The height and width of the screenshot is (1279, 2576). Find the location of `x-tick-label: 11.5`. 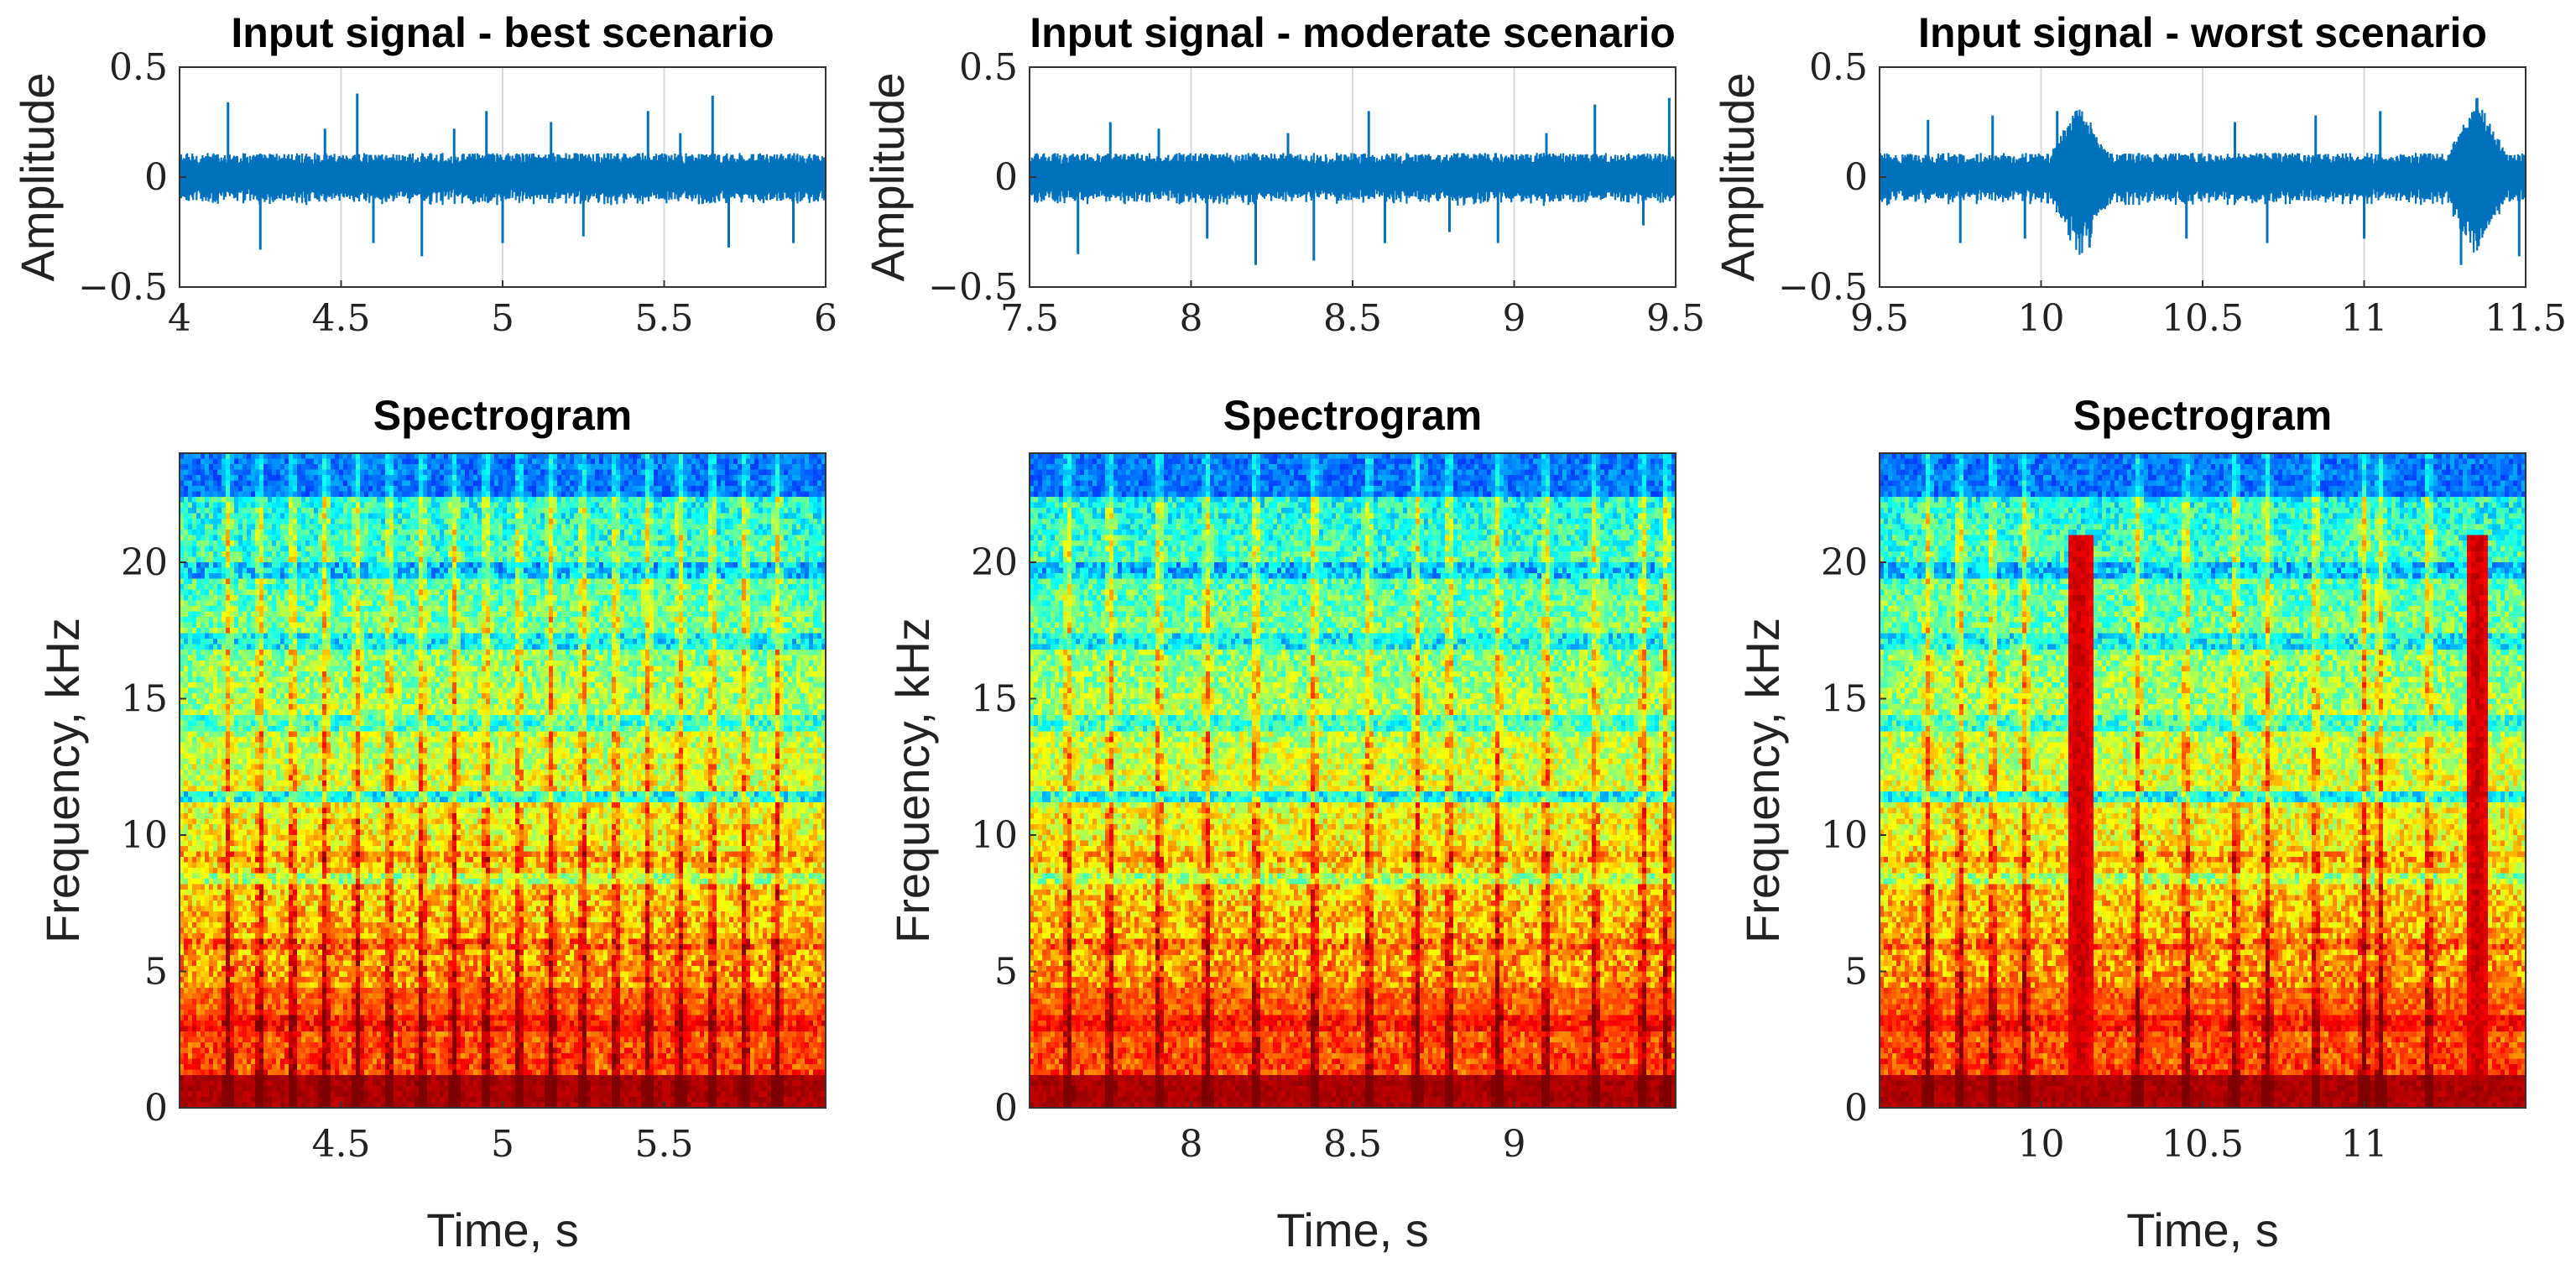

x-tick-label: 11.5 is located at coordinates (2526, 319).